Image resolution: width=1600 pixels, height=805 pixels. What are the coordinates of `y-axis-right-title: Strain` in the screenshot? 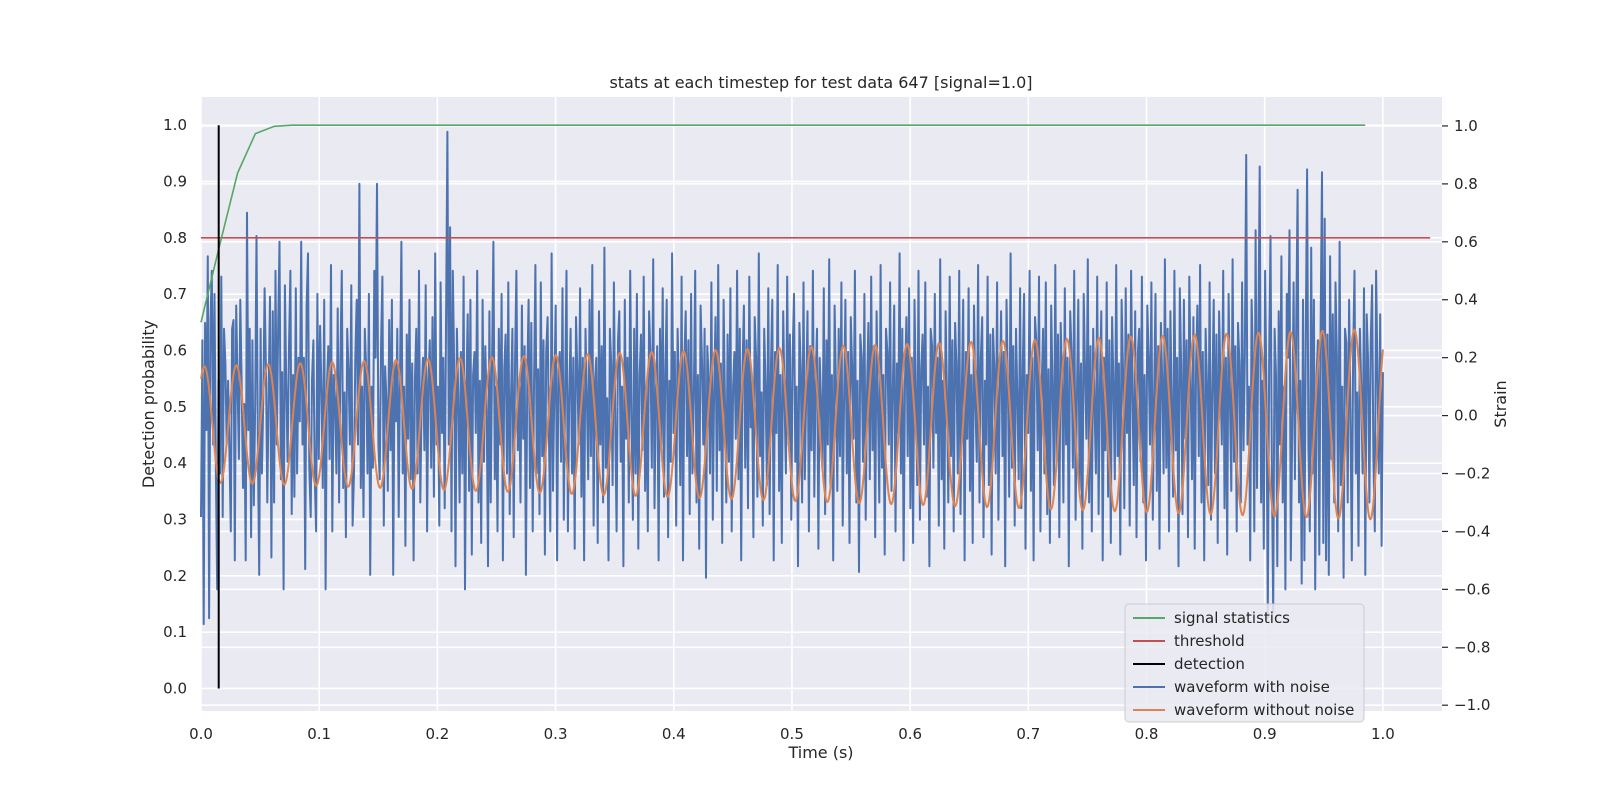 It's located at (1500, 403).